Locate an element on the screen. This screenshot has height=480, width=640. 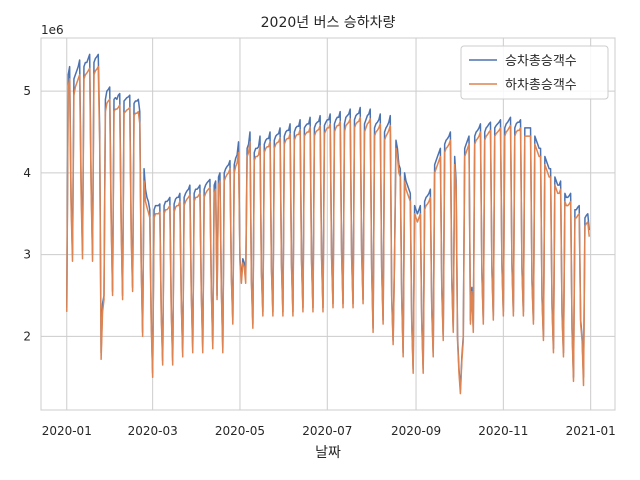
legend: 승차총승객수 하차총승객수 is located at coordinates (534, 72).